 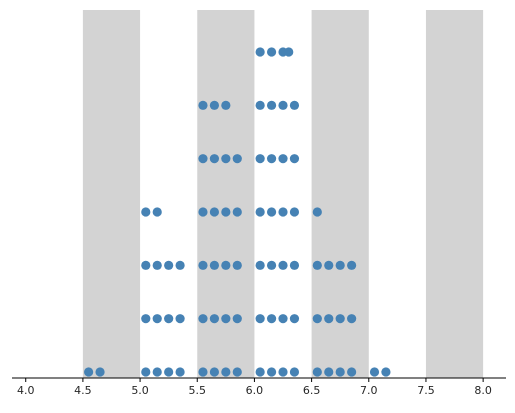 I want to click on x-tick-label: 7.5, so click(x=426, y=390).